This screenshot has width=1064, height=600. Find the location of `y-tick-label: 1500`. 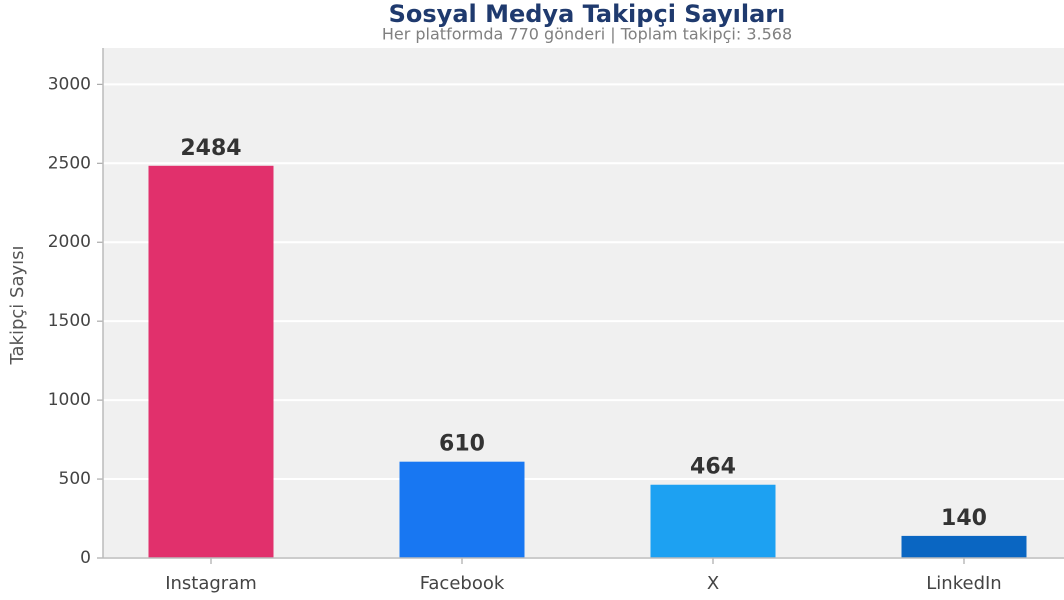

y-tick-label: 1500 is located at coordinates (69, 321).